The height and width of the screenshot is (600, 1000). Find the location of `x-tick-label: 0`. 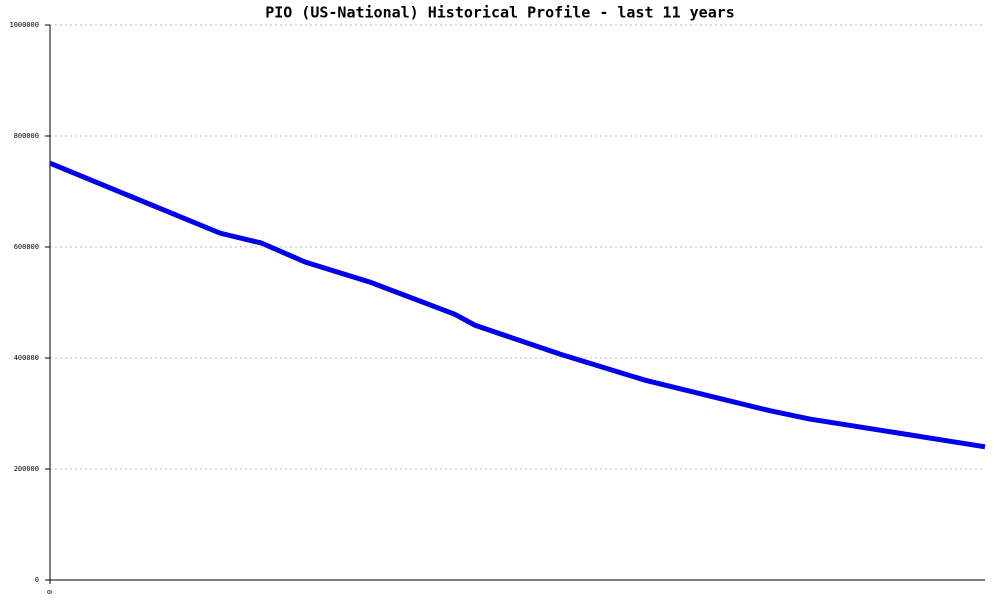

x-tick-label: 0 is located at coordinates (50, 592).